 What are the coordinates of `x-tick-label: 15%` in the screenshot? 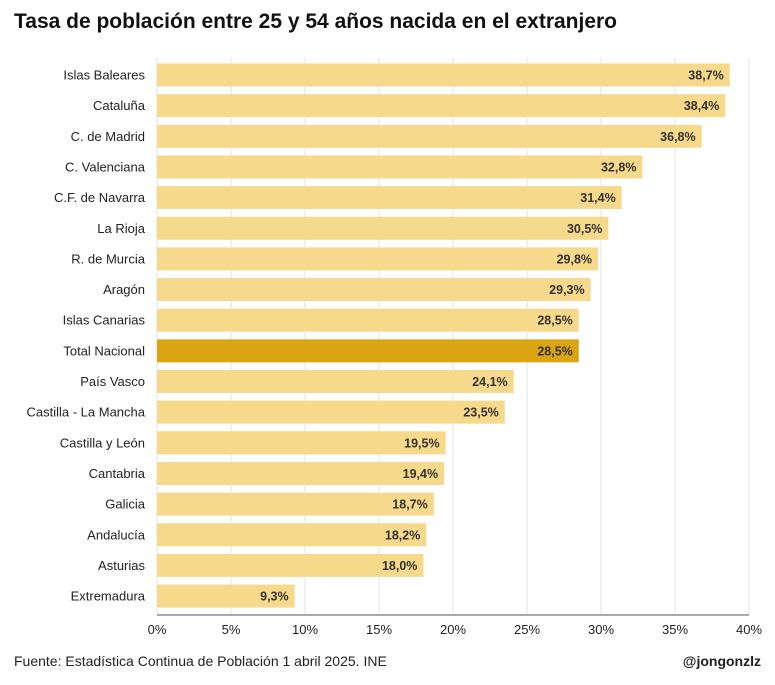 It's located at (379, 629).